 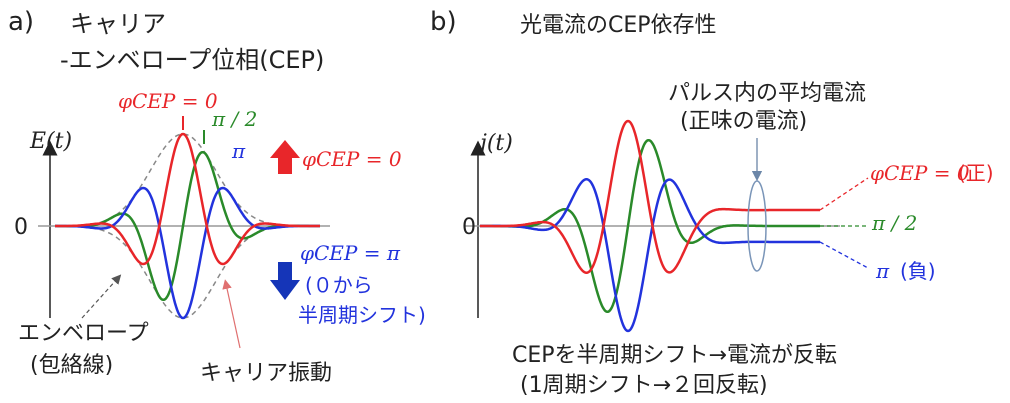 I want to click on caption-line2: (1周期シフト→２回反転), so click(x=644, y=385).